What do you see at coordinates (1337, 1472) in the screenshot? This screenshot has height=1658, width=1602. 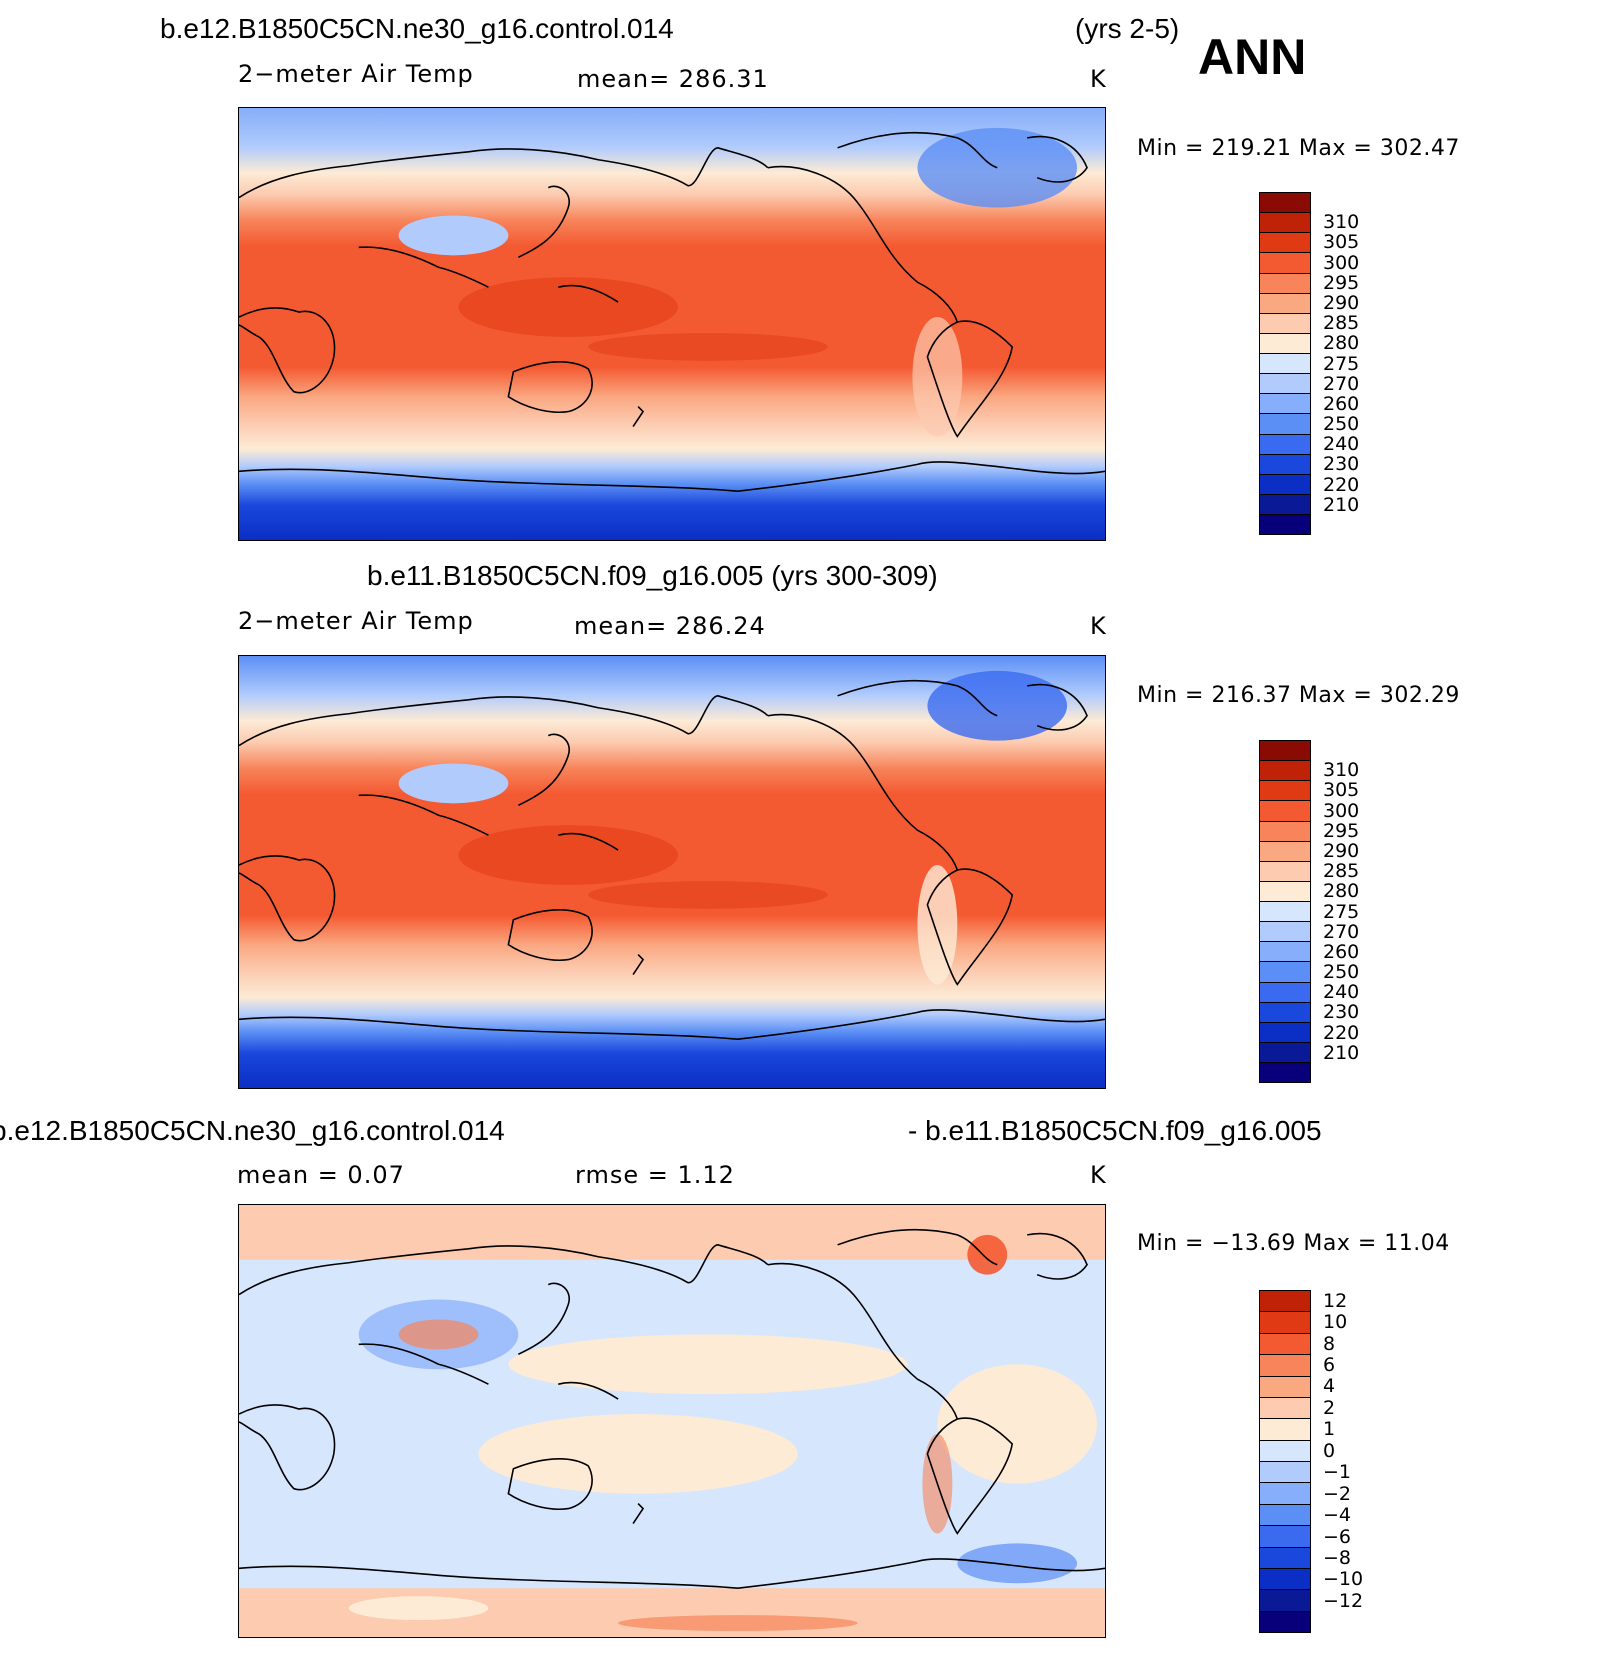 I see `colorbar-label: −1` at bounding box center [1337, 1472].